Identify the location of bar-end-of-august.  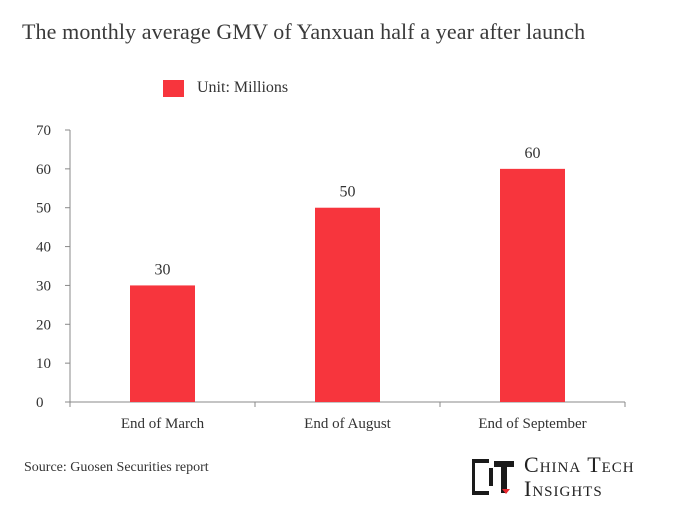
(347, 304).